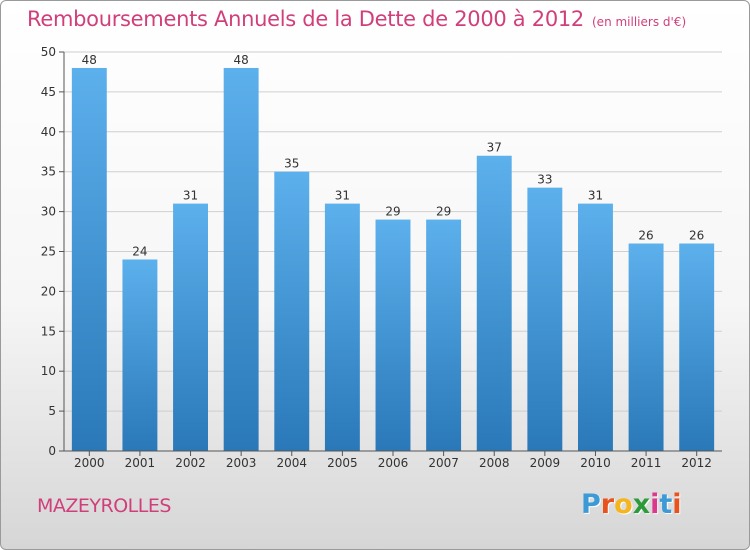 The image size is (750, 550). I want to click on bar-2002, so click(191, 327).